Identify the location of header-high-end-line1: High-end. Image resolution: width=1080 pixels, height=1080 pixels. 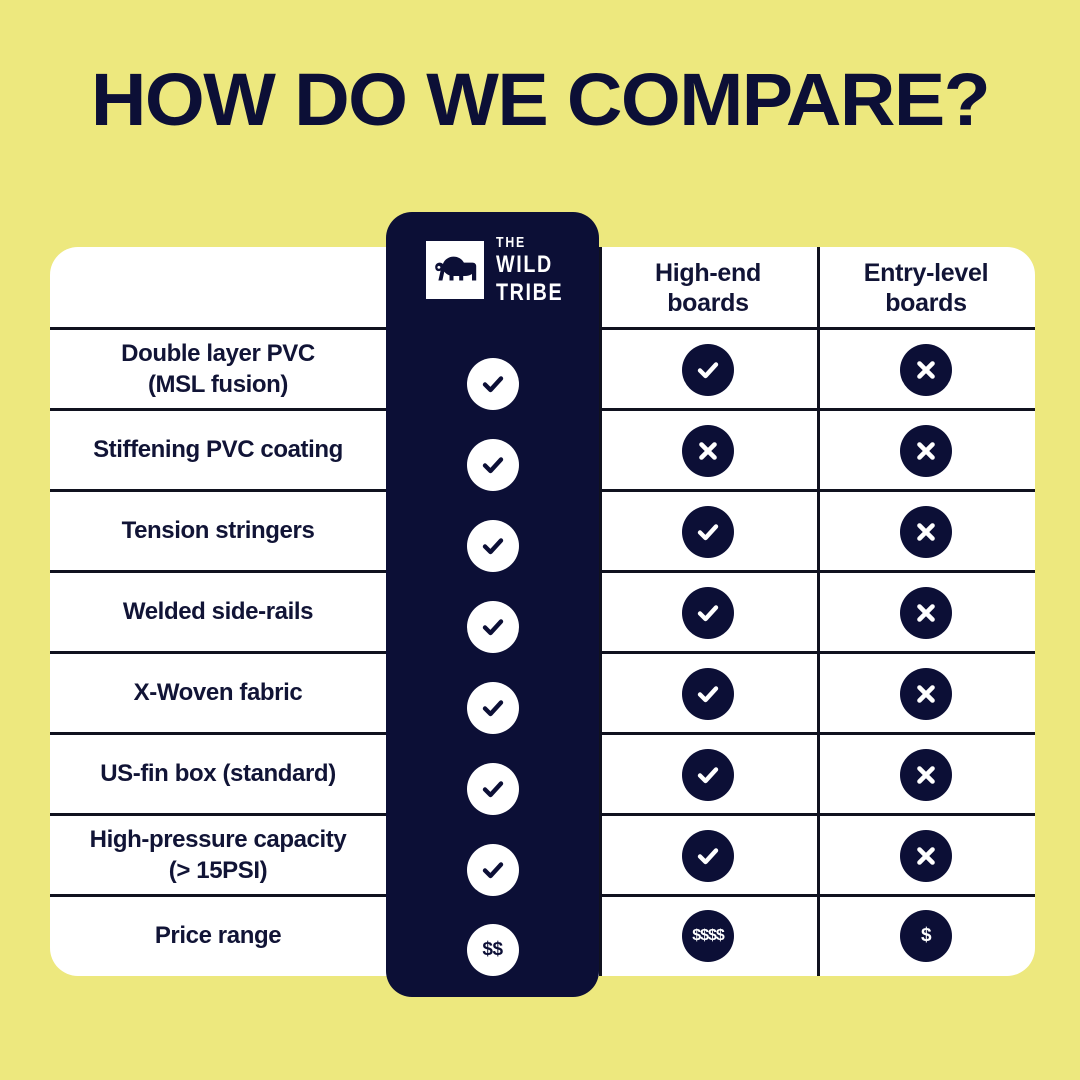
(708, 272).